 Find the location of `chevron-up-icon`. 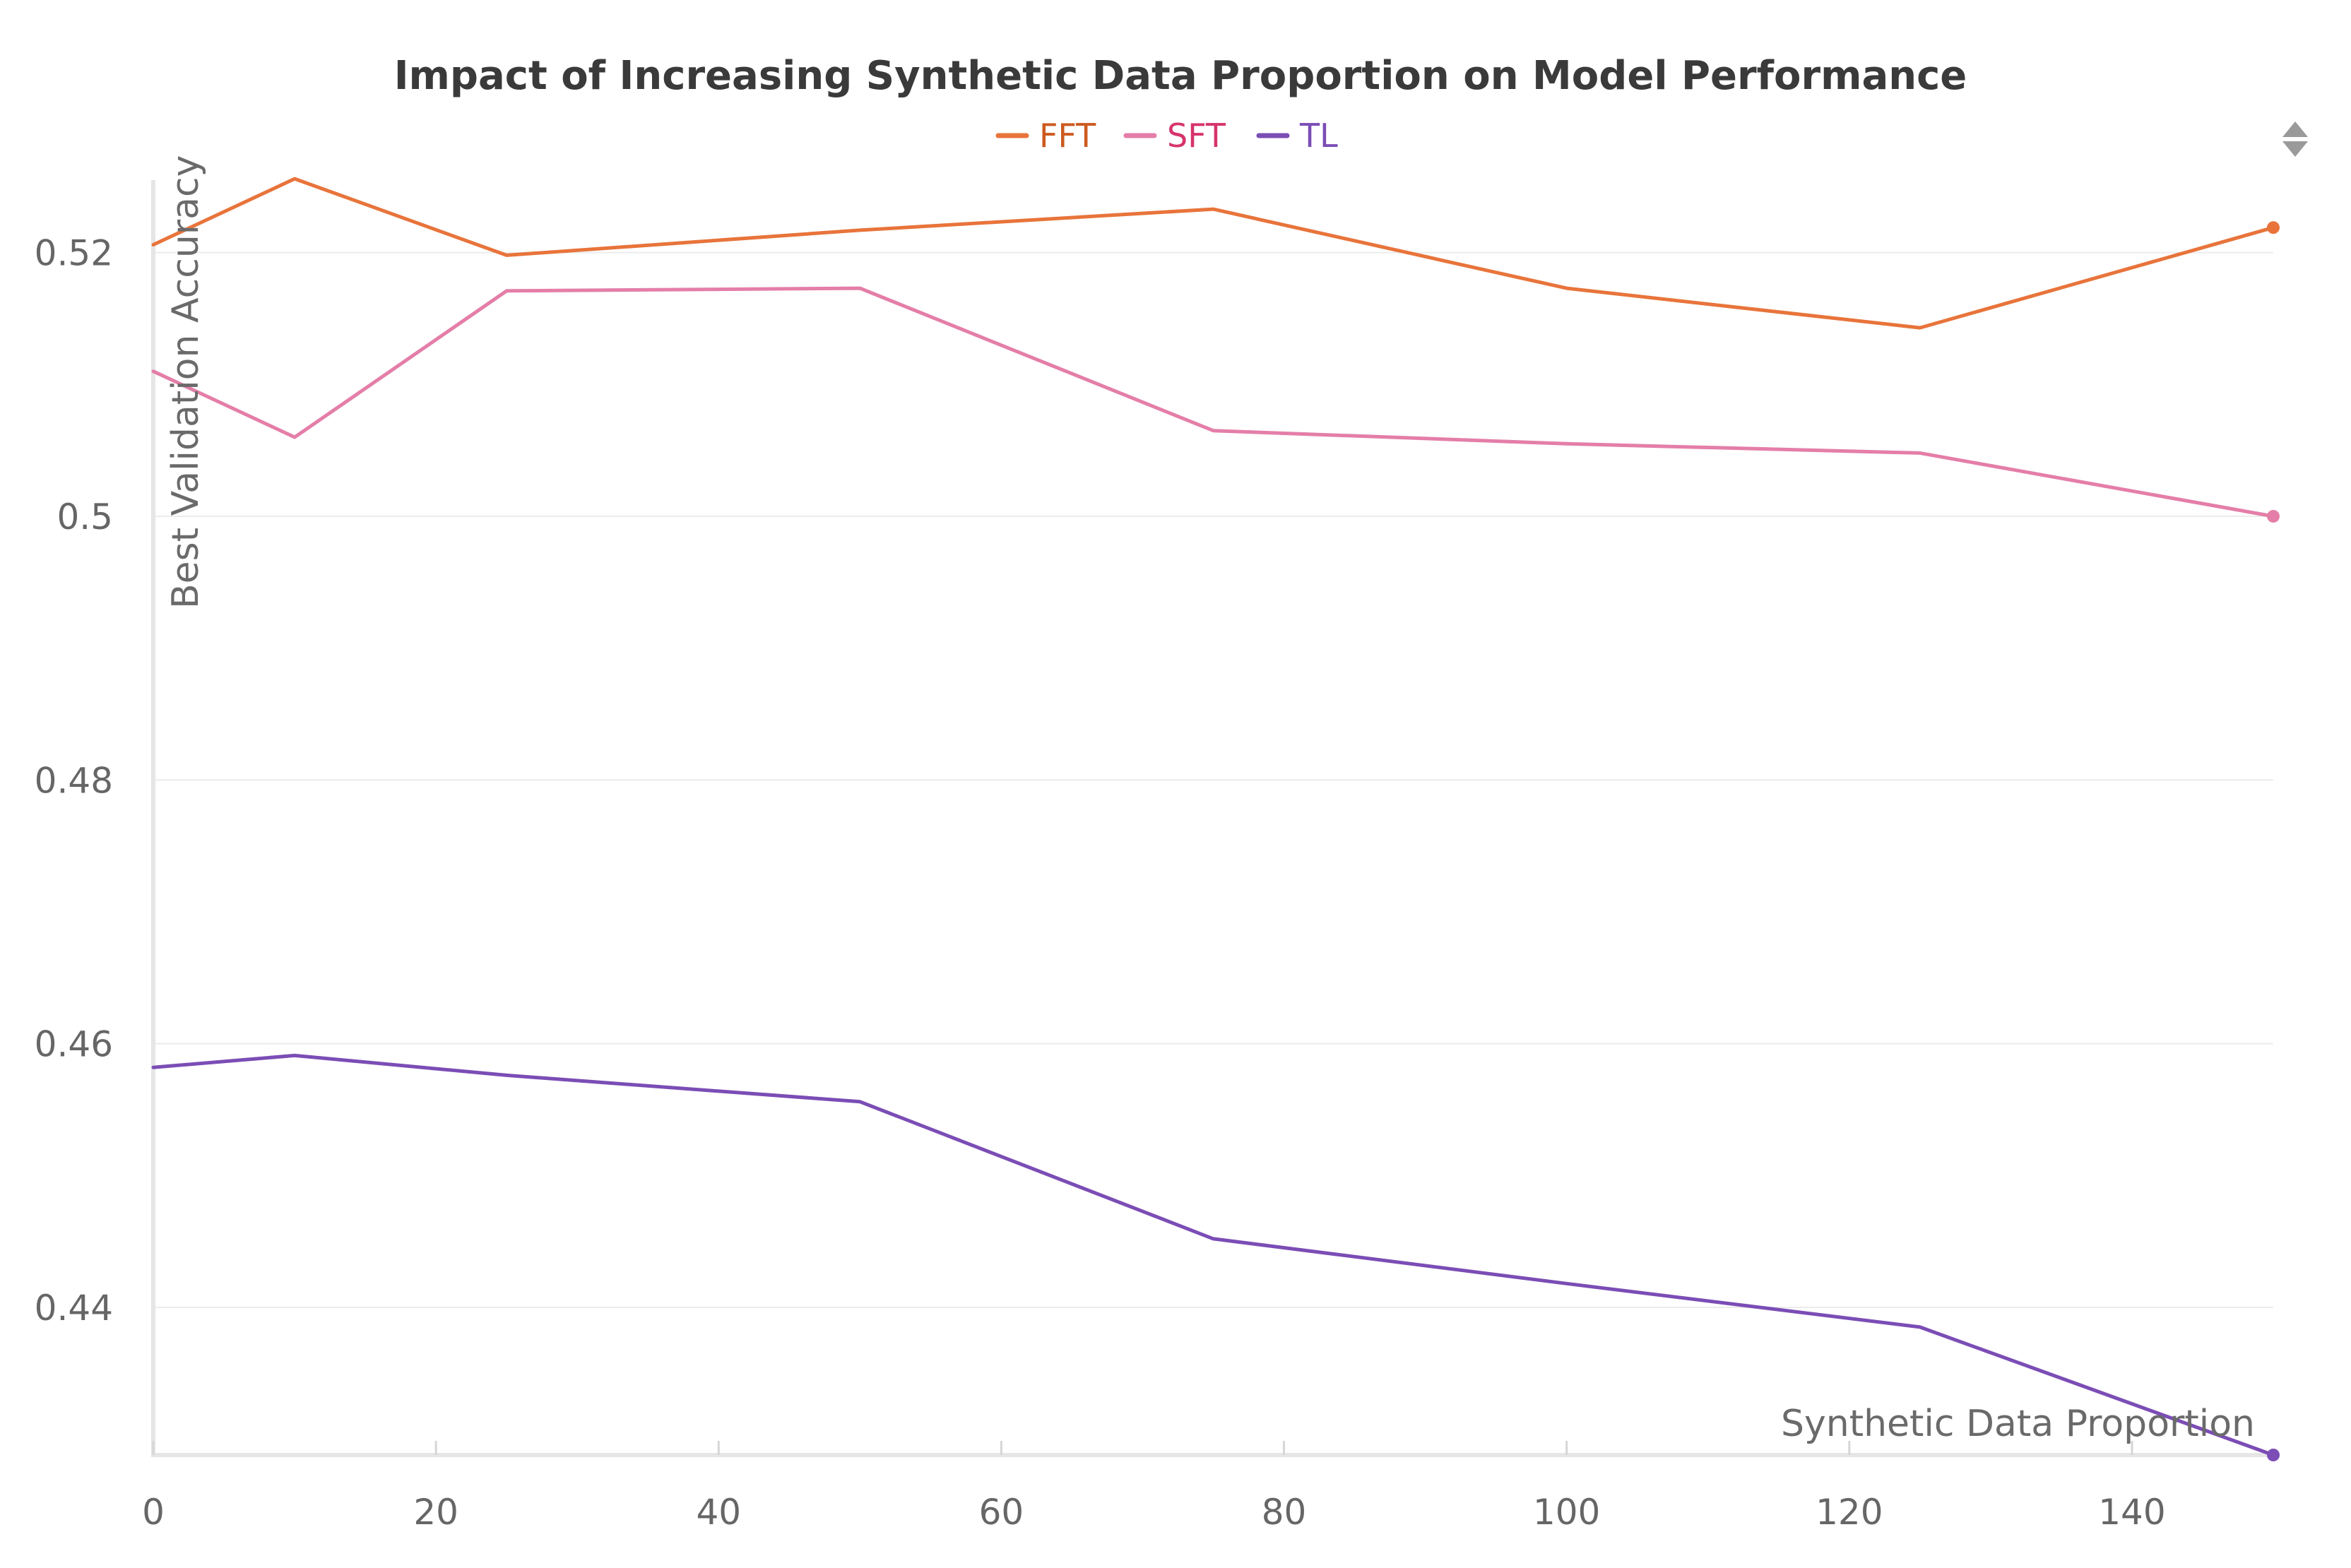

chevron-up-icon is located at coordinates (2295, 129).